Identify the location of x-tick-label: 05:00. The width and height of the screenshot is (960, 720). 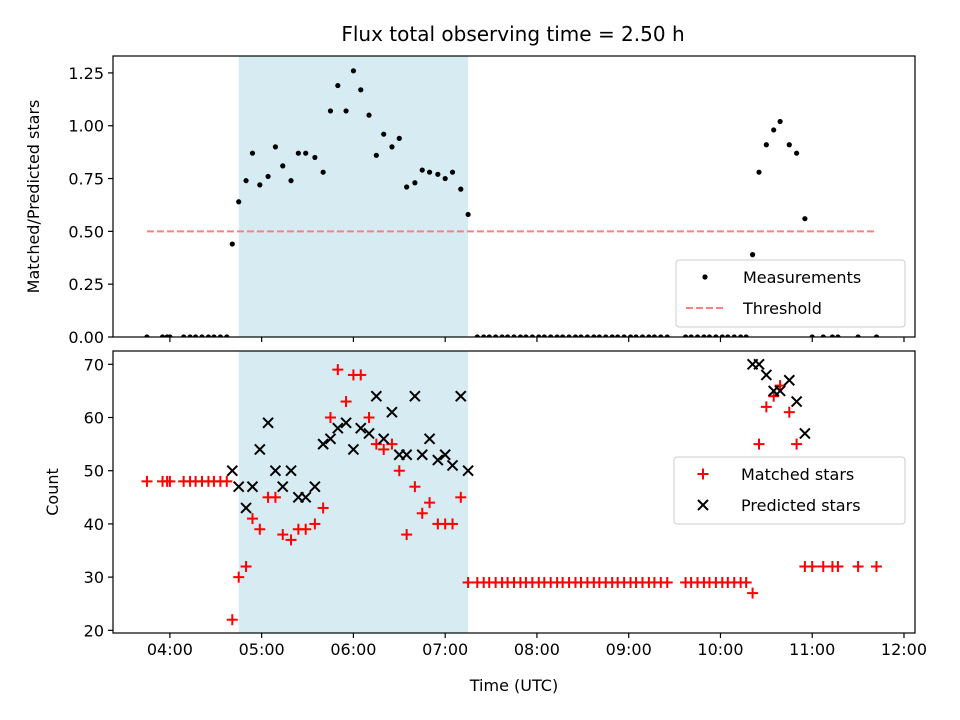
(262, 649).